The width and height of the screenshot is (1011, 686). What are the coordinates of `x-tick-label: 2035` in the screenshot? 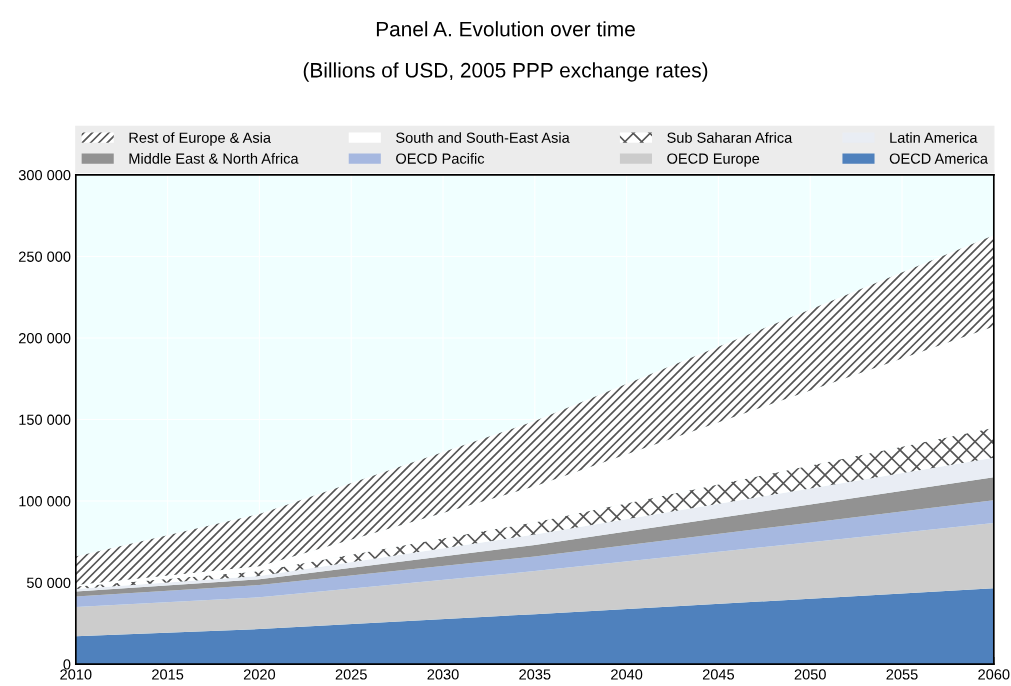 It's located at (535, 674).